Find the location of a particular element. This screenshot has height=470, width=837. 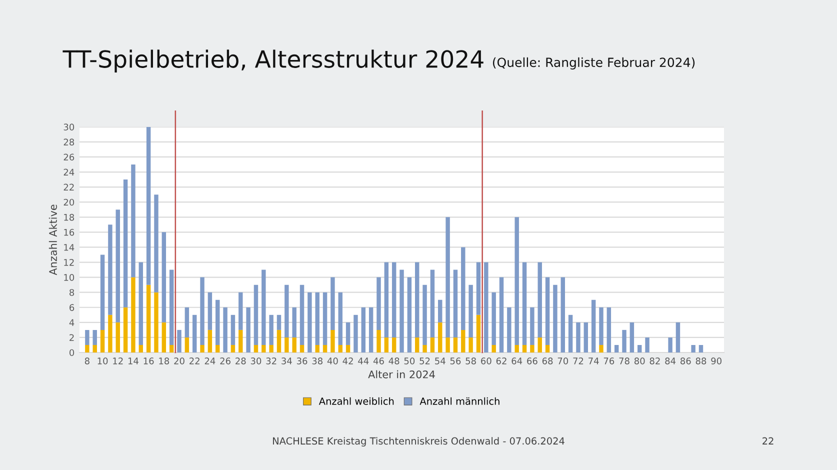

x-tick-label: 56 is located at coordinates (455, 361).